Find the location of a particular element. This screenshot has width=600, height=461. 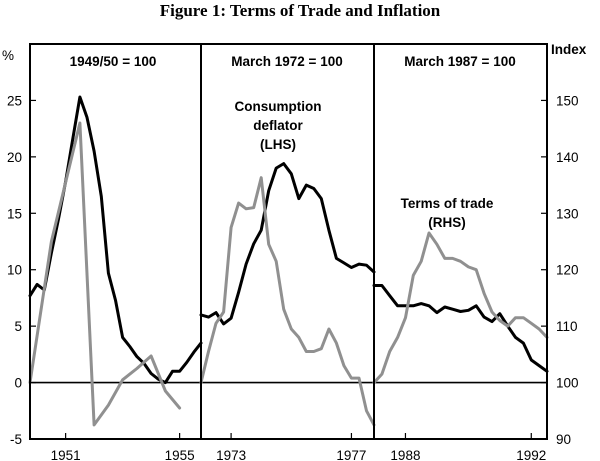

chart-title: Figure 1: Terms of Trade and Inflation is located at coordinates (300, 10).